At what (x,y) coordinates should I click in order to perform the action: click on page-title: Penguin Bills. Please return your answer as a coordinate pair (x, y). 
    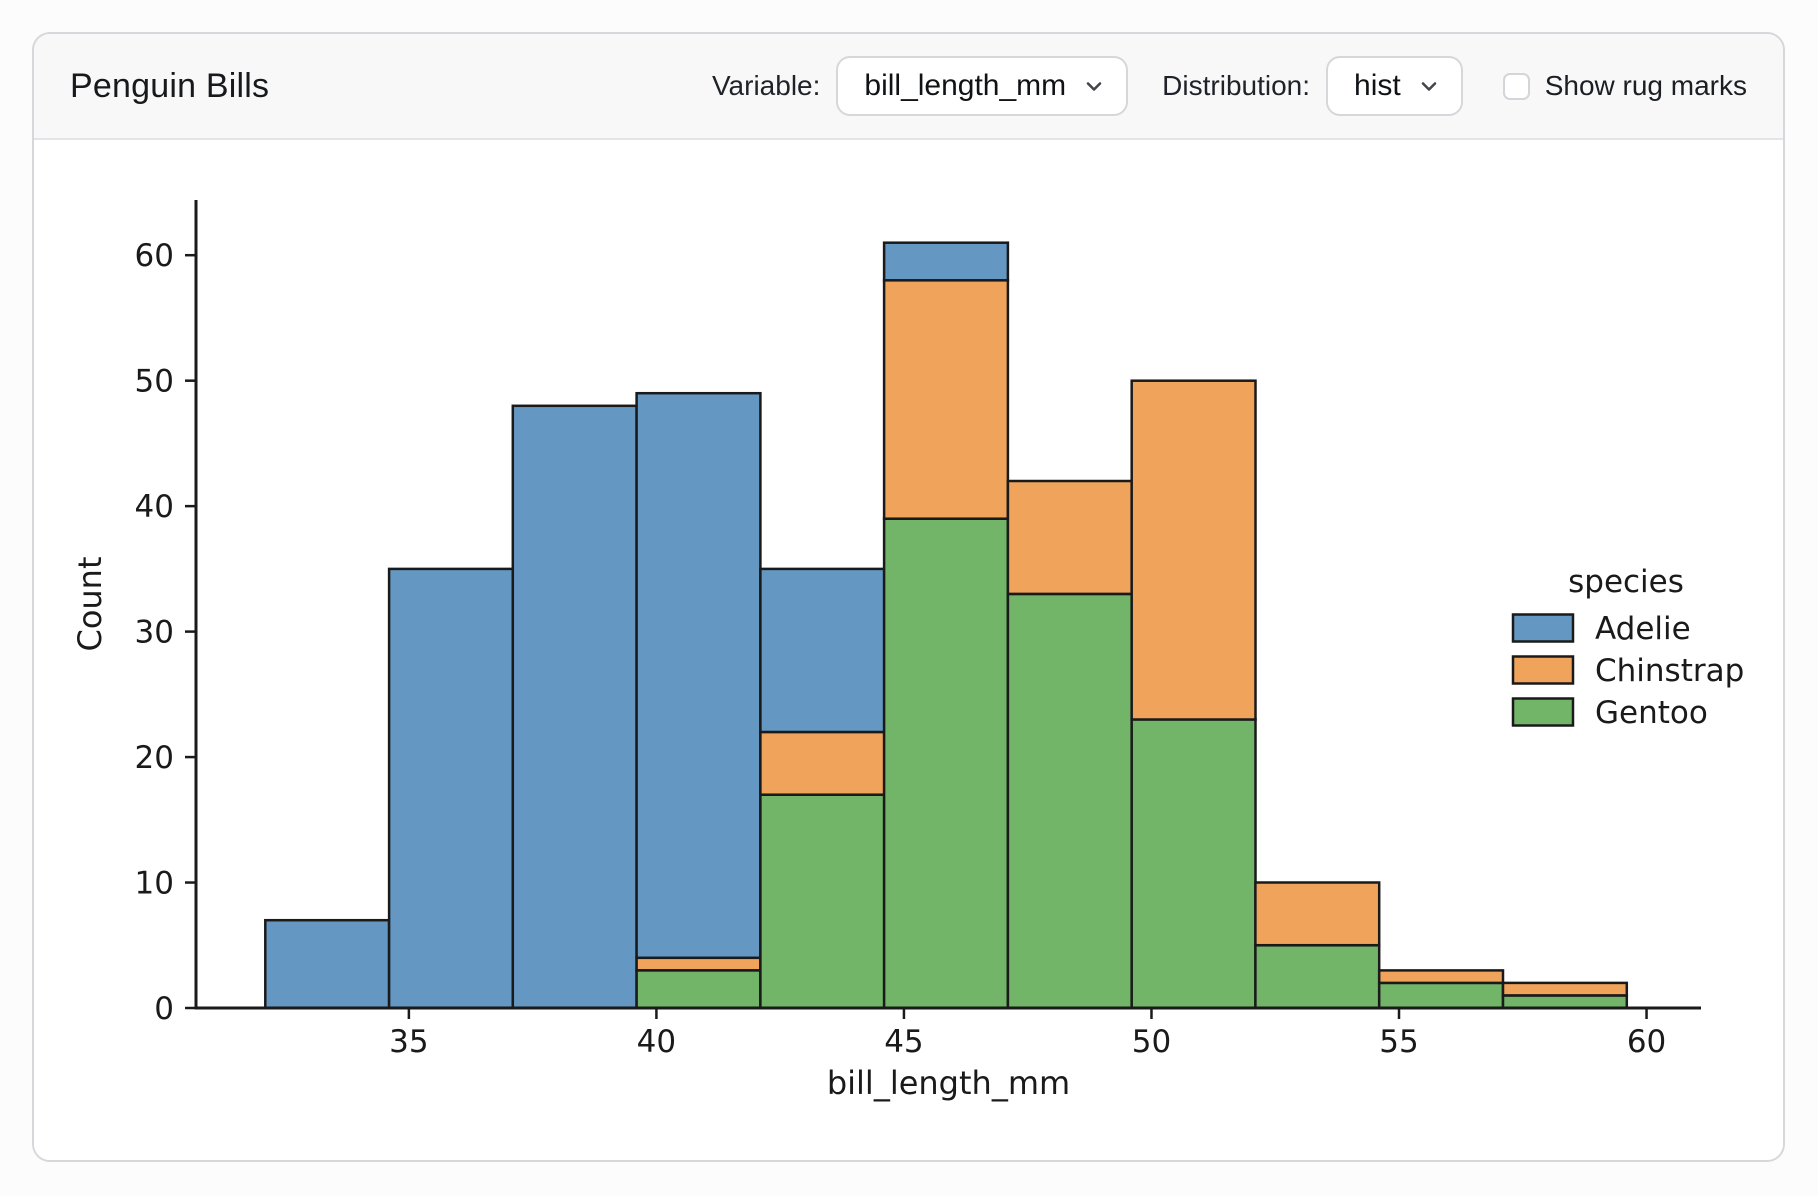
    Looking at the image, I should click on (170, 85).